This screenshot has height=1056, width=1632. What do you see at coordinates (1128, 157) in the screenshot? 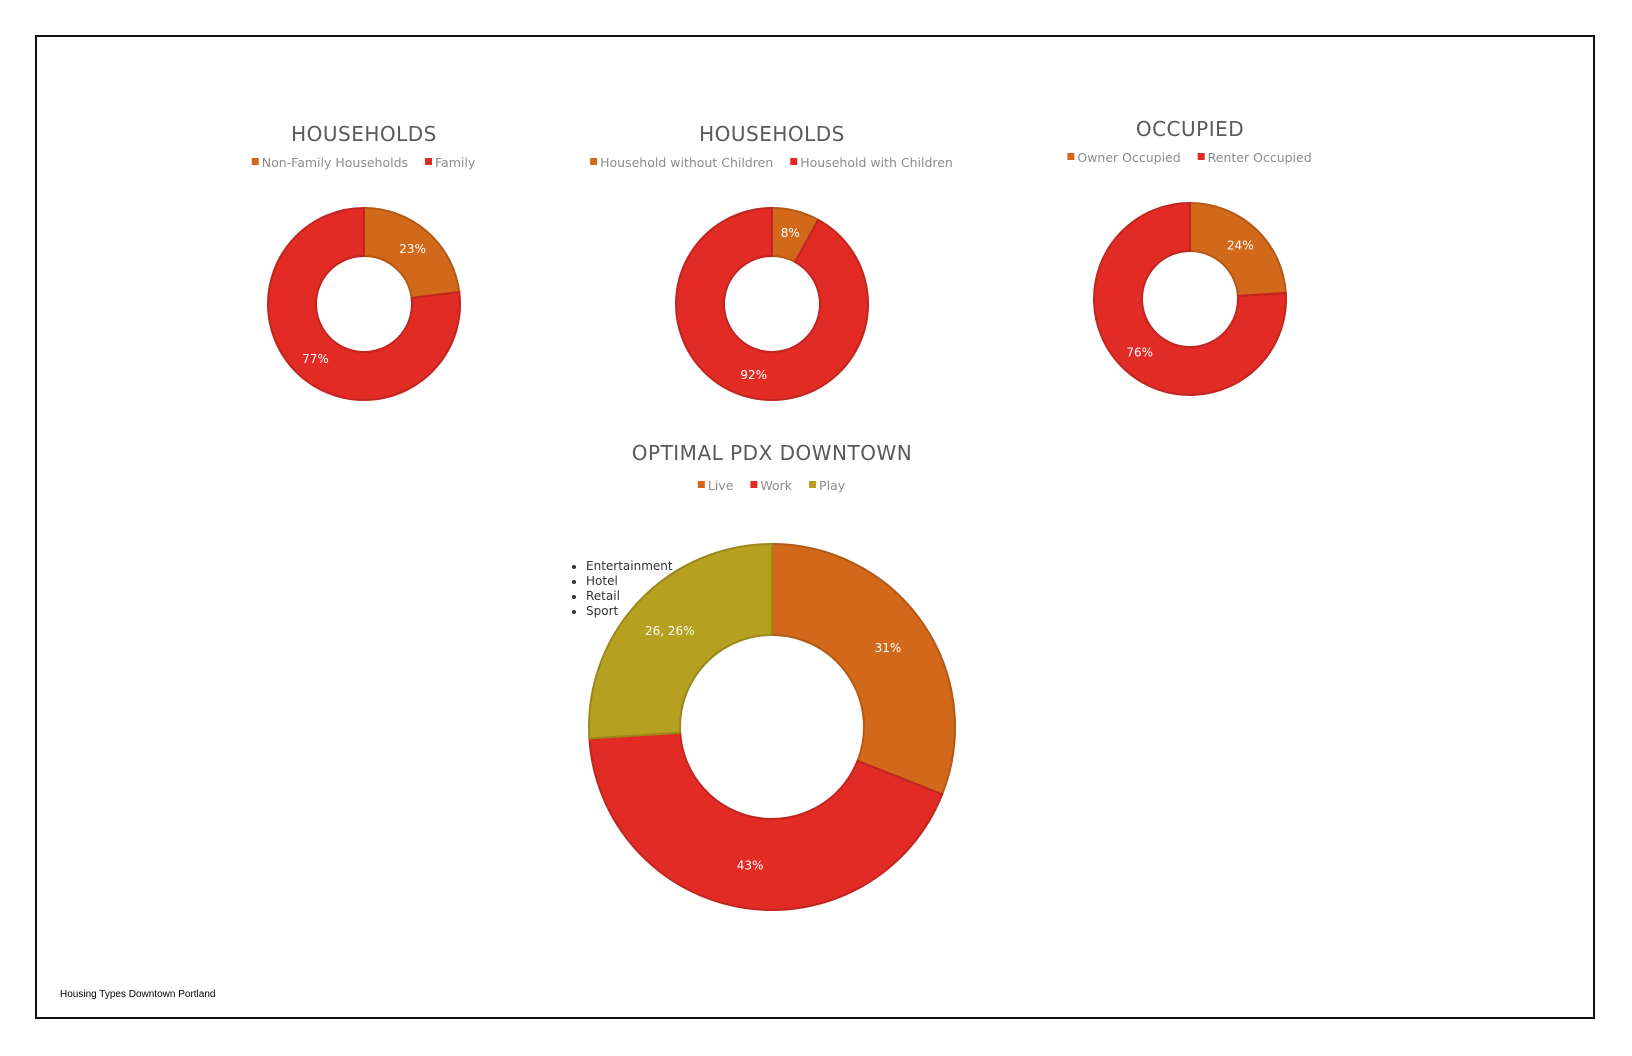
I see `legend-label: Owner Occupied` at bounding box center [1128, 157].